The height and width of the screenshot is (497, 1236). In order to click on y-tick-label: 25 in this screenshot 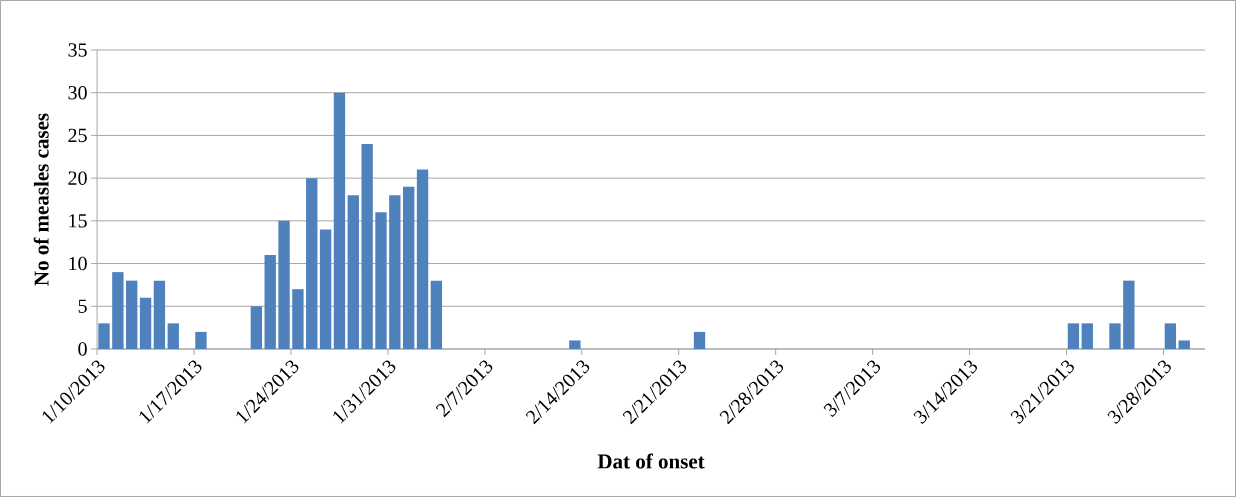, I will do `click(77, 135)`.